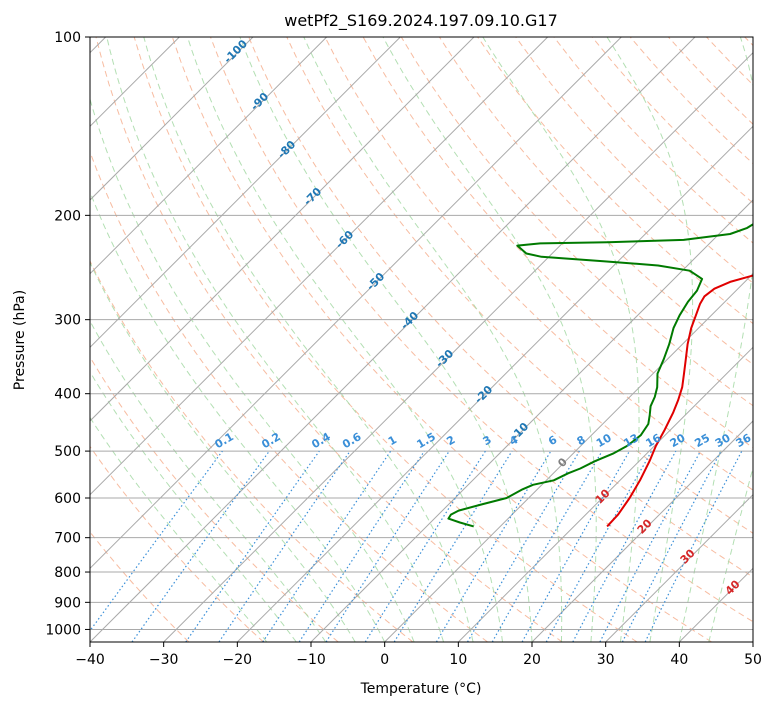  I want to click on mixing-ratio-label: 3, so click(487, 440).